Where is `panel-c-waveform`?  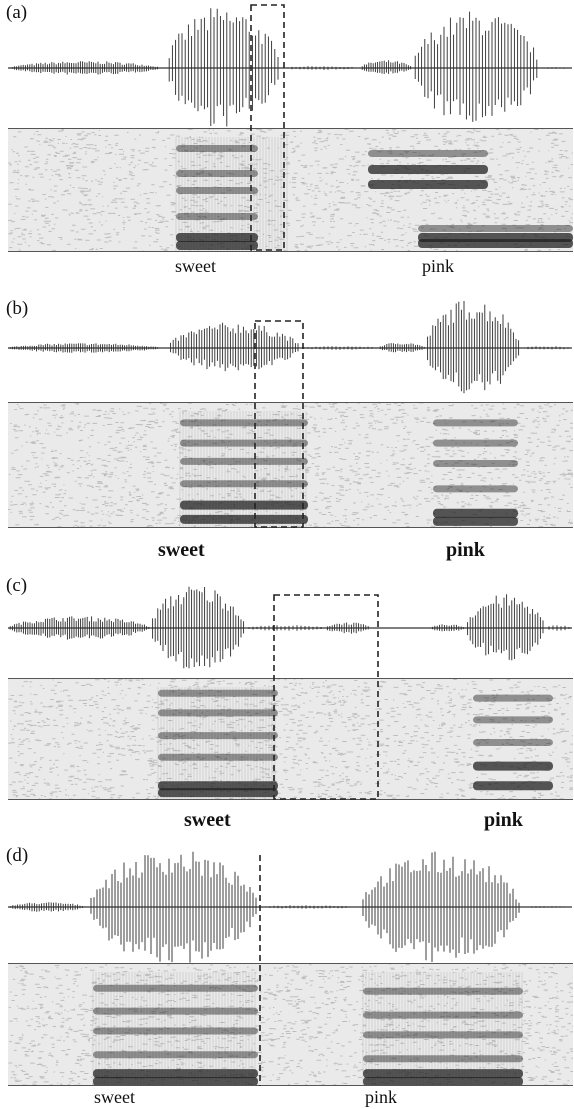
panel-c-waveform is located at coordinates (290, 627).